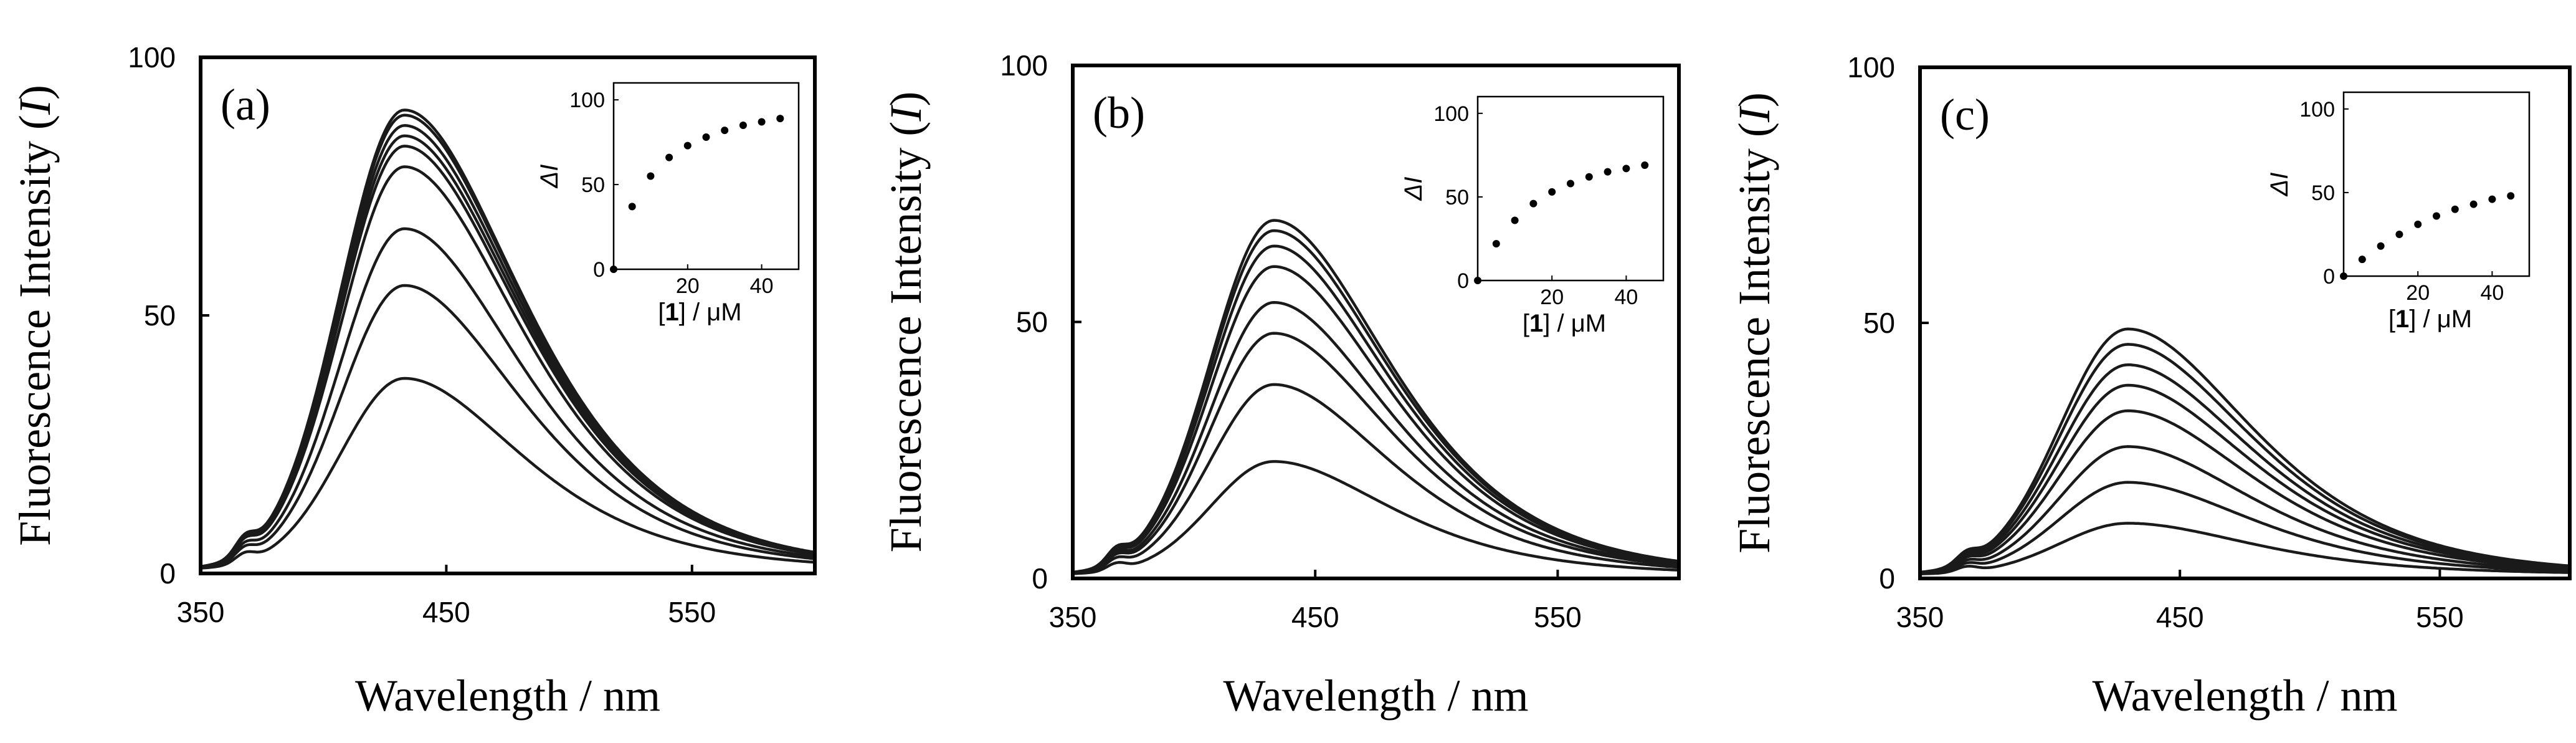 The height and width of the screenshot is (743, 2576). Describe the element at coordinates (906, 337) in the screenshot. I see `y-axis-title-main: Fluorescence Intensity (` at that location.